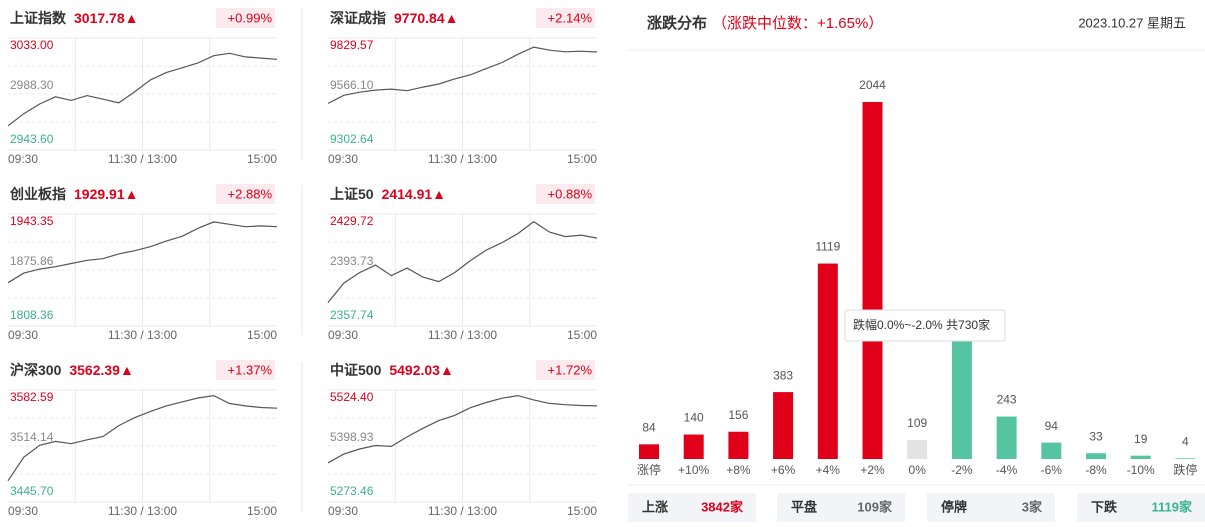 This screenshot has width=1205, height=527. I want to click on y-tick-label: 9829.57, so click(352, 45).